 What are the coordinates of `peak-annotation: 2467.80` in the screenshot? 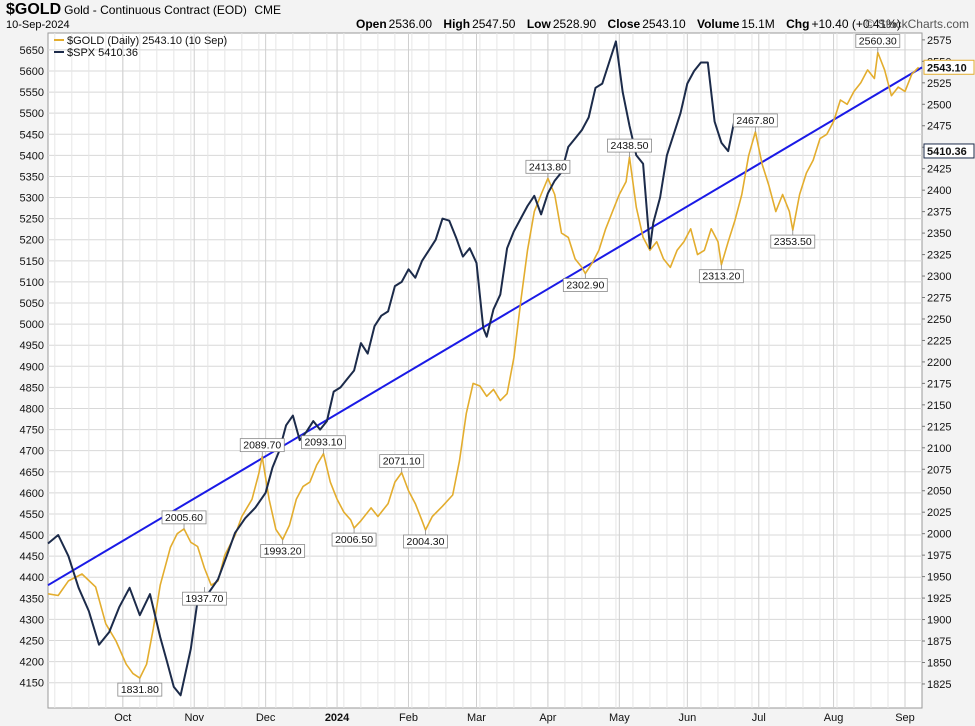 It's located at (755, 122).